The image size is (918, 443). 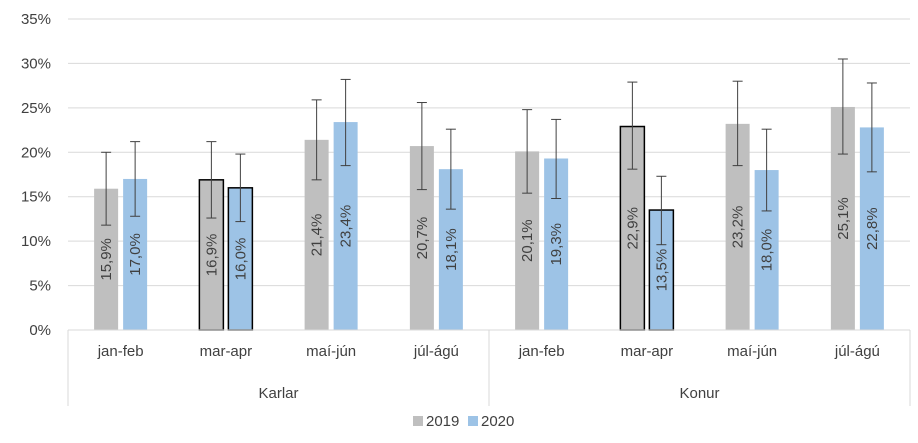 I want to click on legend-label: 2019, so click(x=442, y=421).